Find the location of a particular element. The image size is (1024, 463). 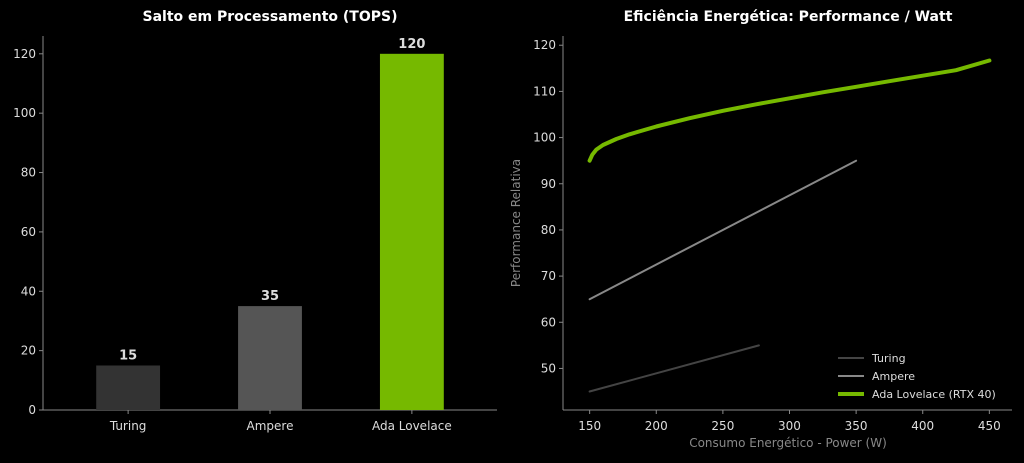

line-y-tick-label: 100 is located at coordinates (544, 138).